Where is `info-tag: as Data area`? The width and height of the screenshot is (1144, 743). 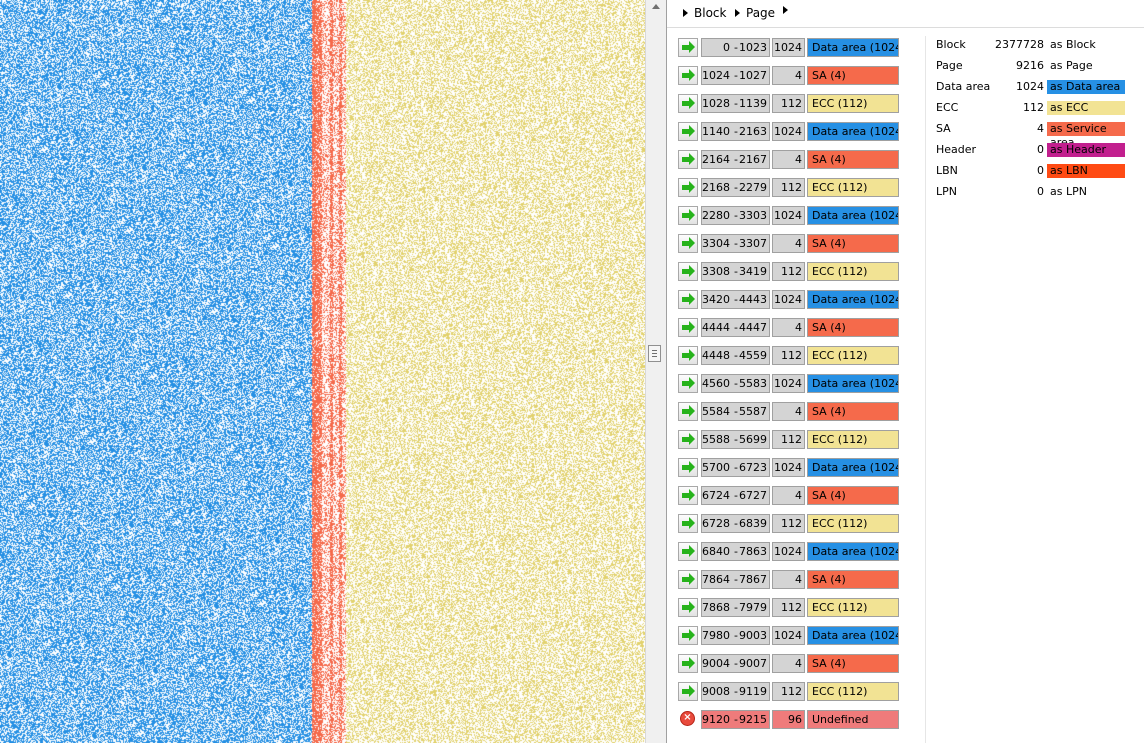 info-tag: as Data area is located at coordinates (1086, 87).